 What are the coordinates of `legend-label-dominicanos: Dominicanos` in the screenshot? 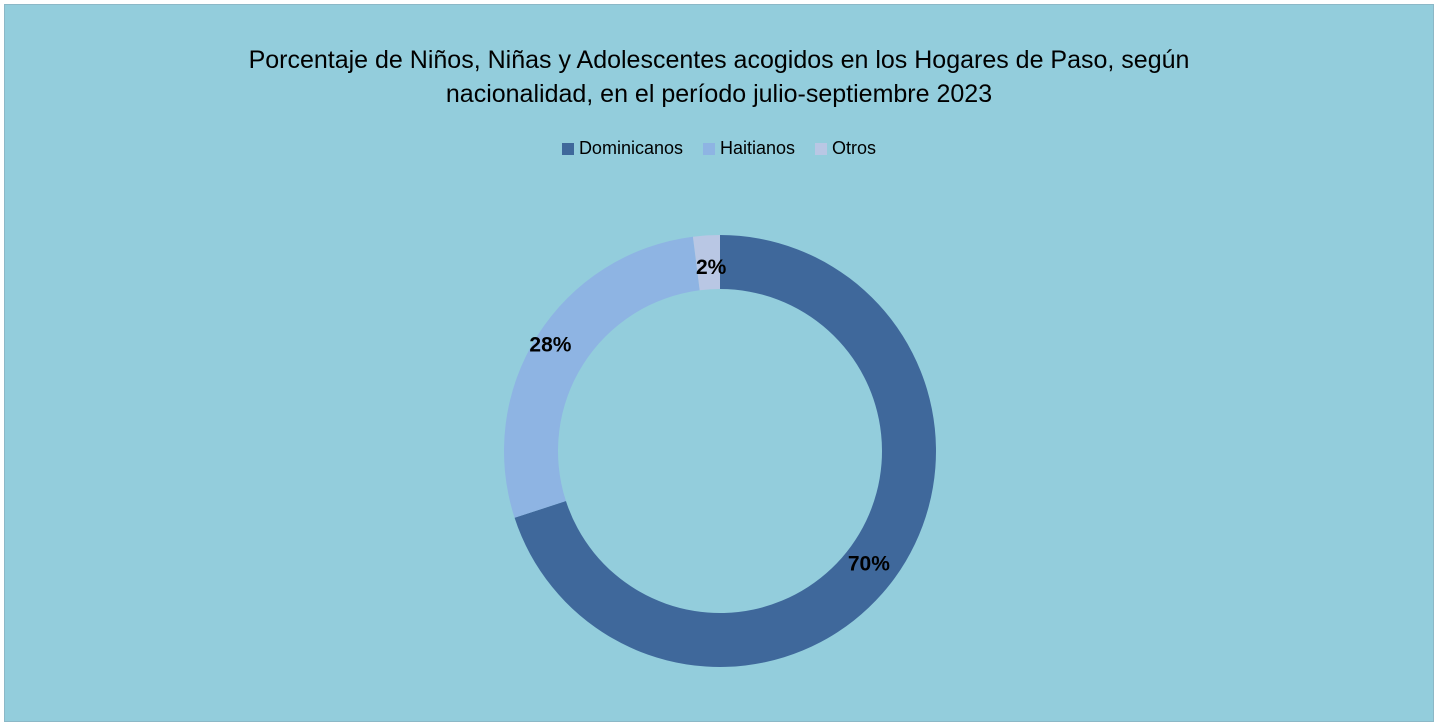 It's located at (630, 148).